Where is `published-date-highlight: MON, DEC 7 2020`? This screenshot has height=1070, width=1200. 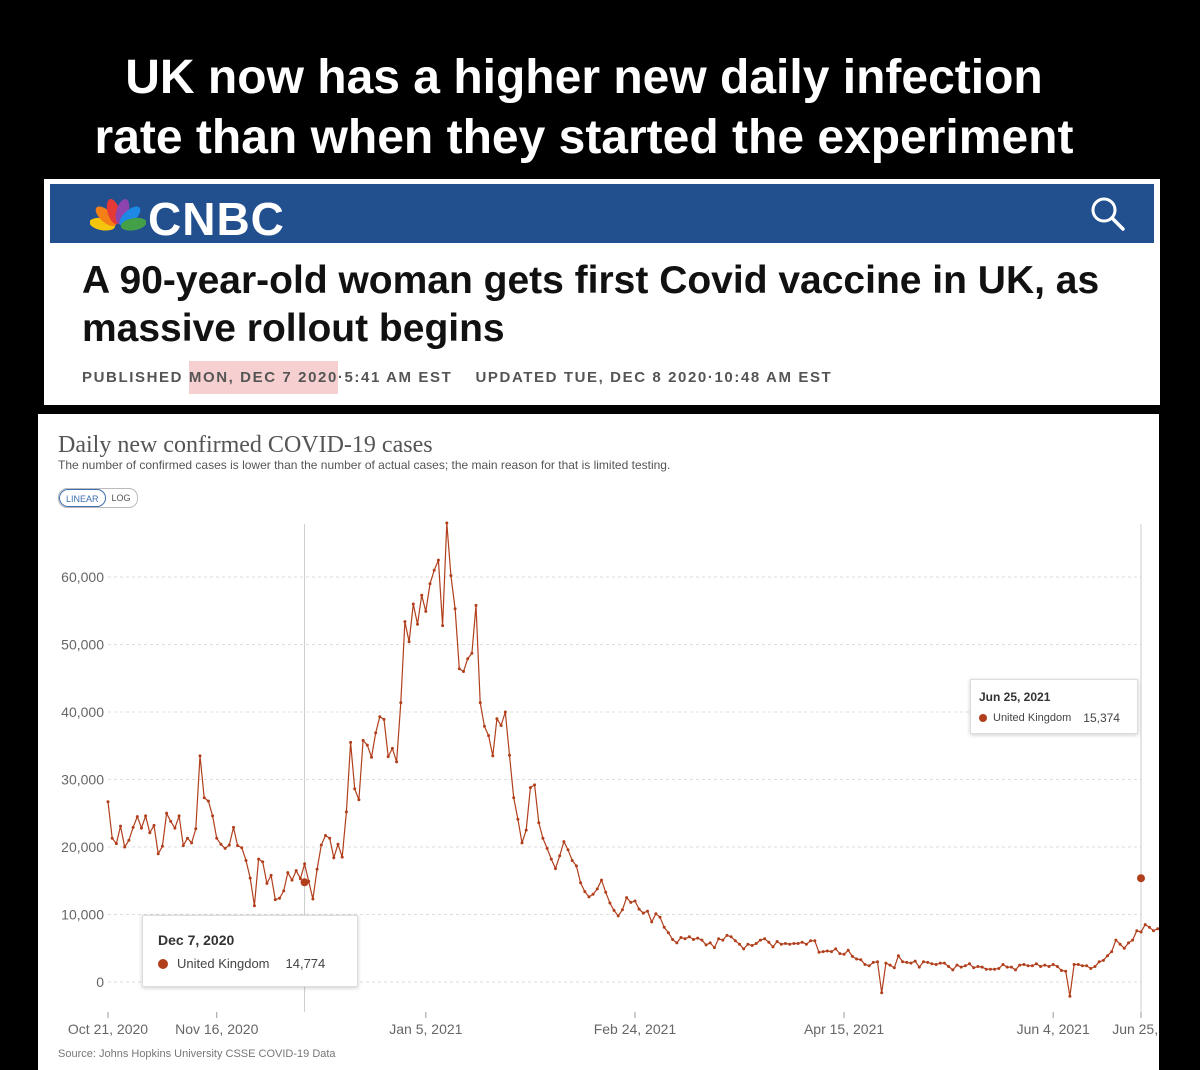
published-date-highlight: MON, DEC 7 2020 is located at coordinates (263, 377).